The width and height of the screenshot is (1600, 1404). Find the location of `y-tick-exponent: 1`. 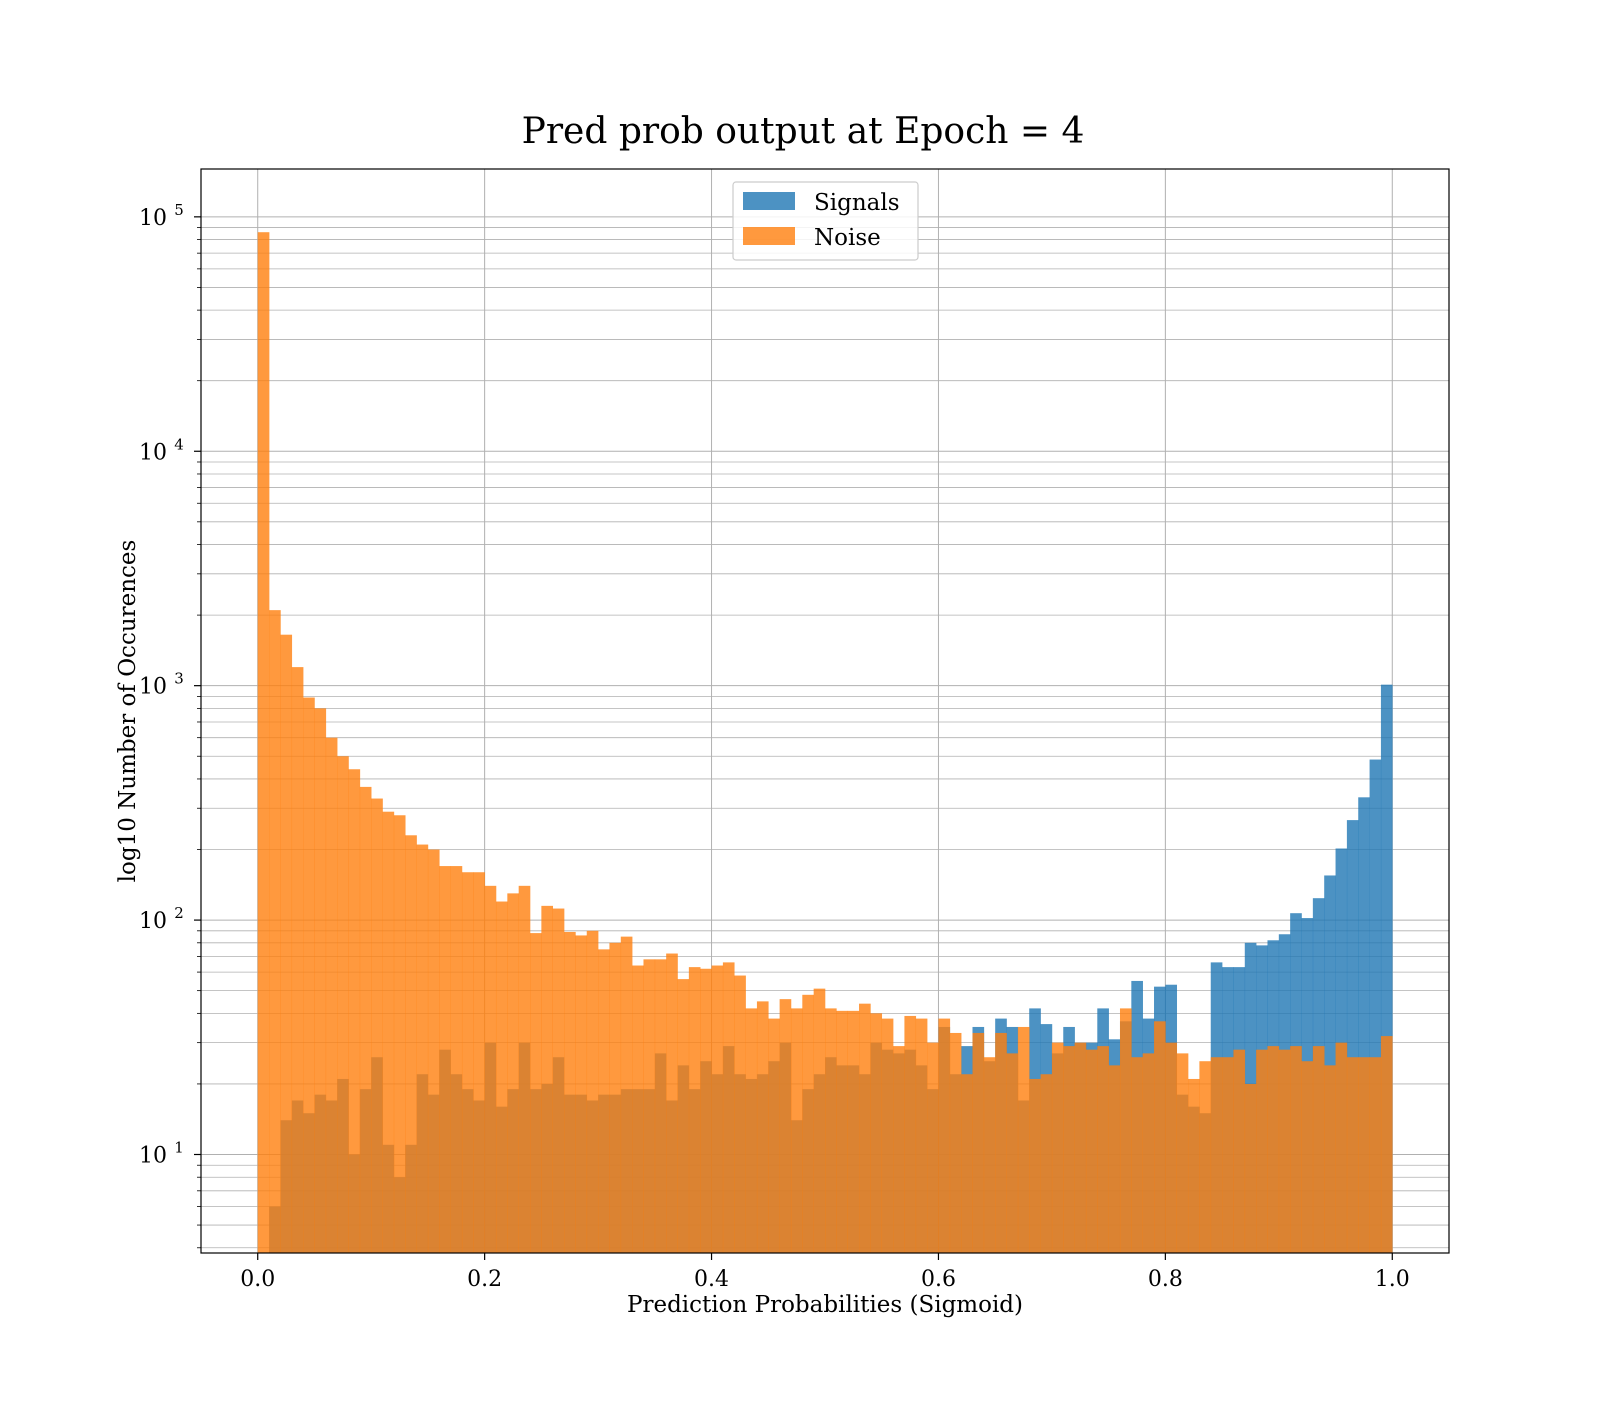

y-tick-exponent: 1 is located at coordinates (179, 1147).